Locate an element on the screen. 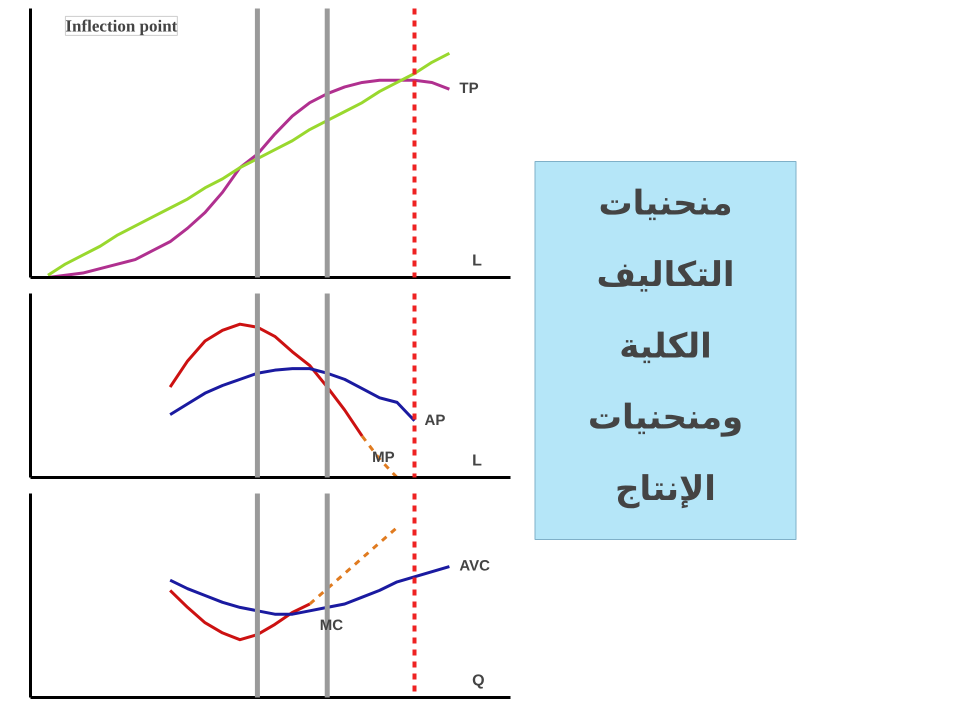 The image size is (960, 720). text: ومنحنيات is located at coordinates (666, 418).